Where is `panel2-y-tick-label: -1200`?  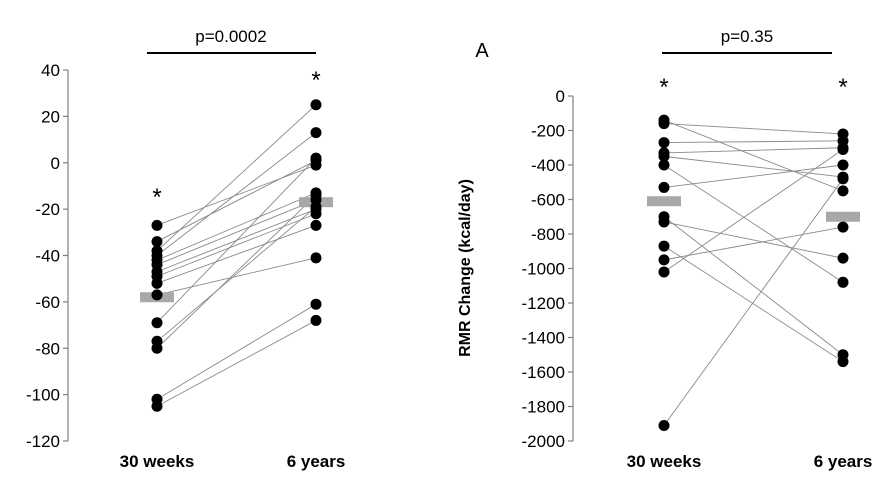 panel2-y-tick-label: -1200 is located at coordinates (543, 303).